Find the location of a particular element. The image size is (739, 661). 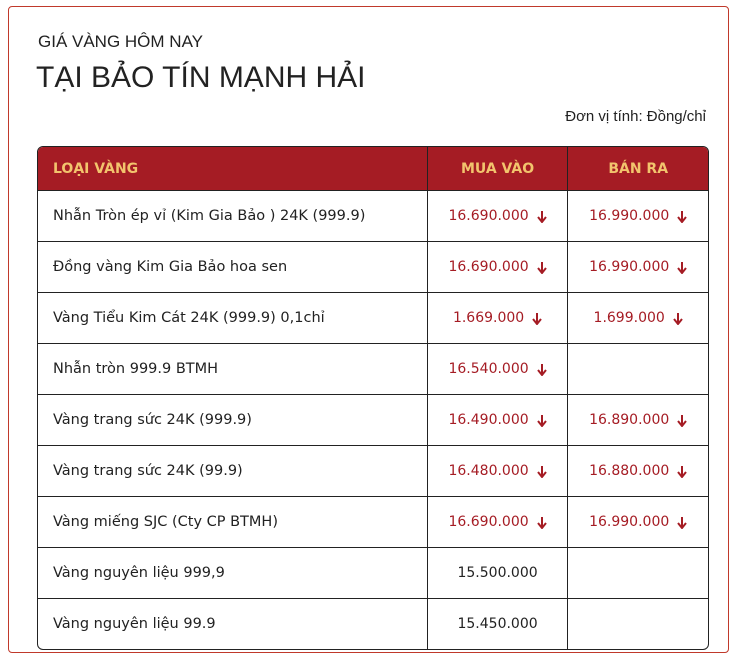

gold-type: Vàng Tiểu Kim Cát 24K (999.9) 0,1chỉ is located at coordinates (233, 318).